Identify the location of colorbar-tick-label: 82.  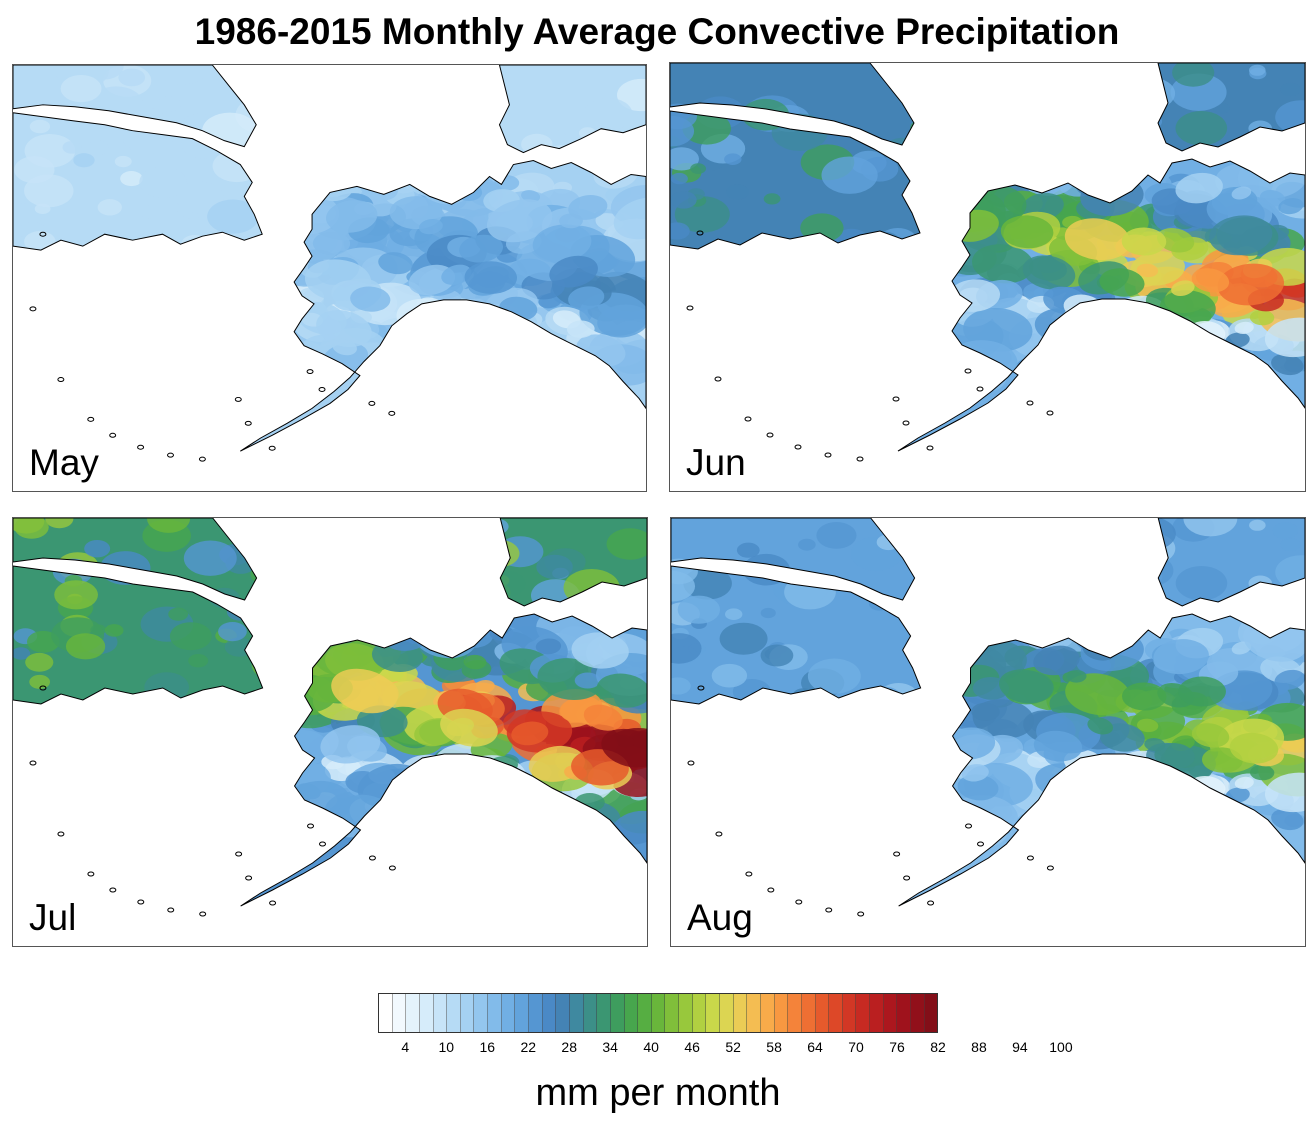
(938, 1047).